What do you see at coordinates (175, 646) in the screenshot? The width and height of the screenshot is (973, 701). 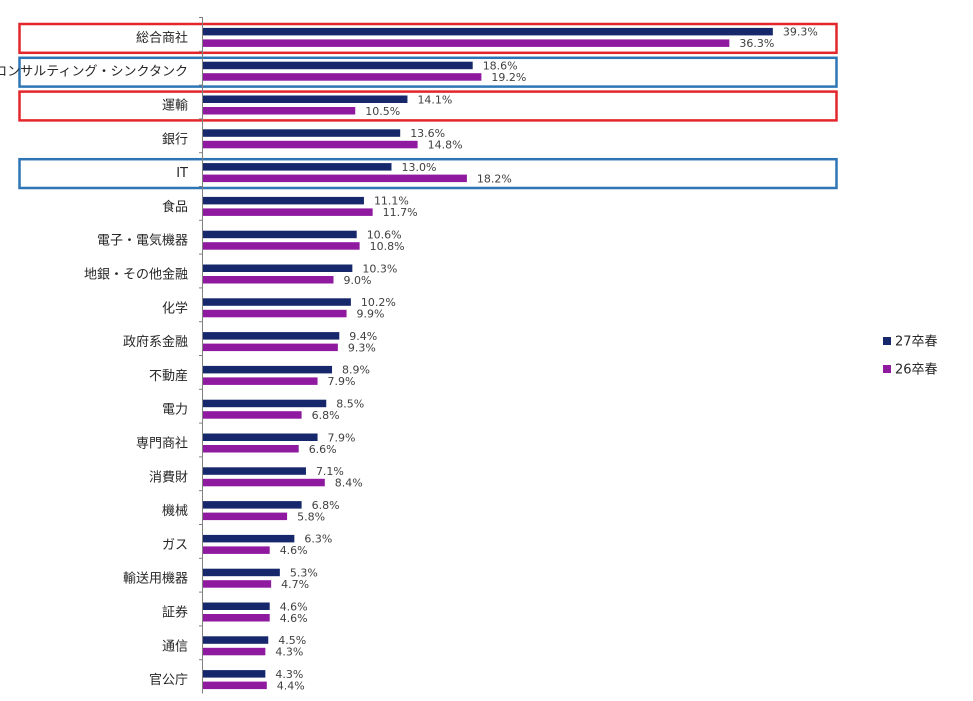 I see `category-label: 通信` at bounding box center [175, 646].